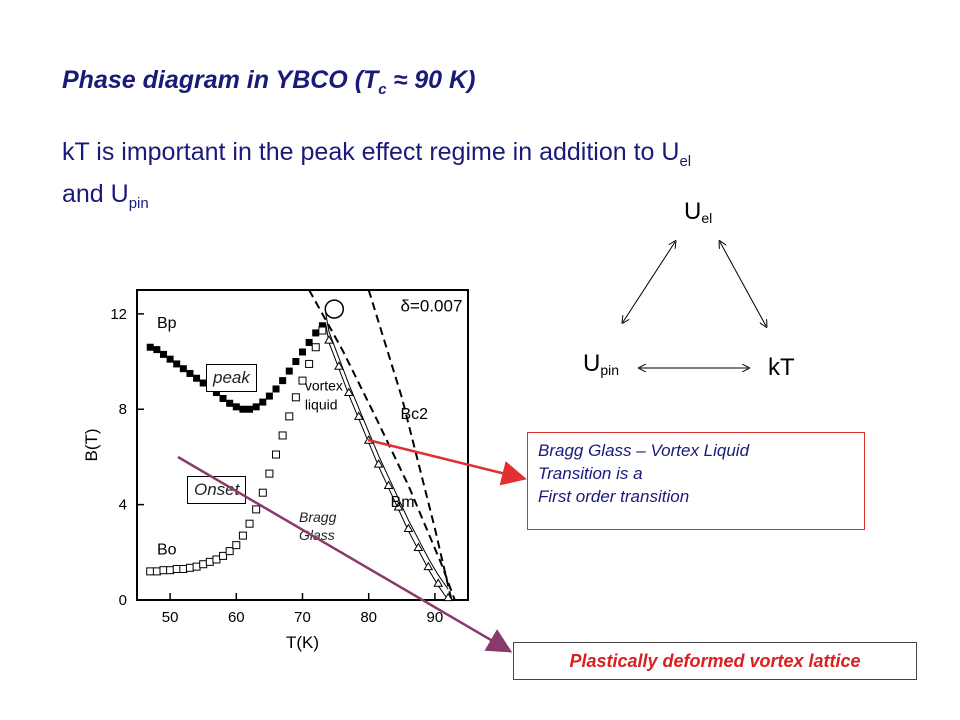 The width and height of the screenshot is (960, 720). I want to click on vortex-liquid-label-1: vortex, so click(324, 385).